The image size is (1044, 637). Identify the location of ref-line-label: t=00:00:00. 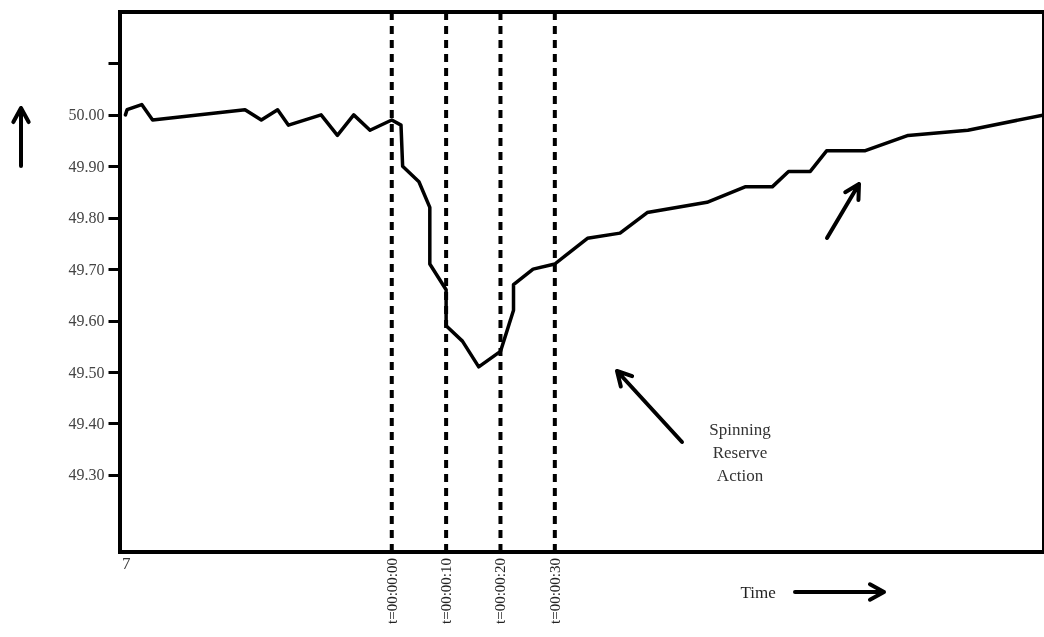
(391, 591).